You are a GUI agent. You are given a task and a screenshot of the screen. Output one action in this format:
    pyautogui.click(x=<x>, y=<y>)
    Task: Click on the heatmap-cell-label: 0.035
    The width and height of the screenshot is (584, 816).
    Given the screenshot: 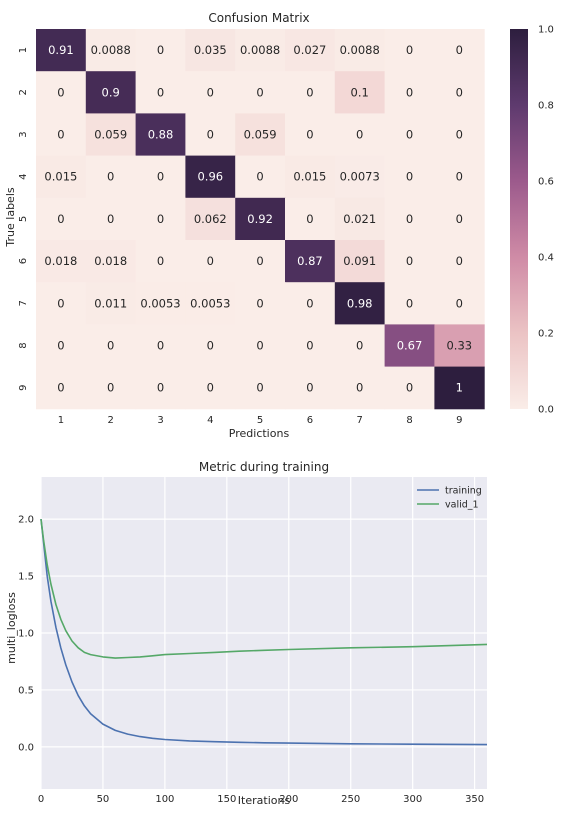 What is the action you would take?
    pyautogui.click(x=210, y=50)
    